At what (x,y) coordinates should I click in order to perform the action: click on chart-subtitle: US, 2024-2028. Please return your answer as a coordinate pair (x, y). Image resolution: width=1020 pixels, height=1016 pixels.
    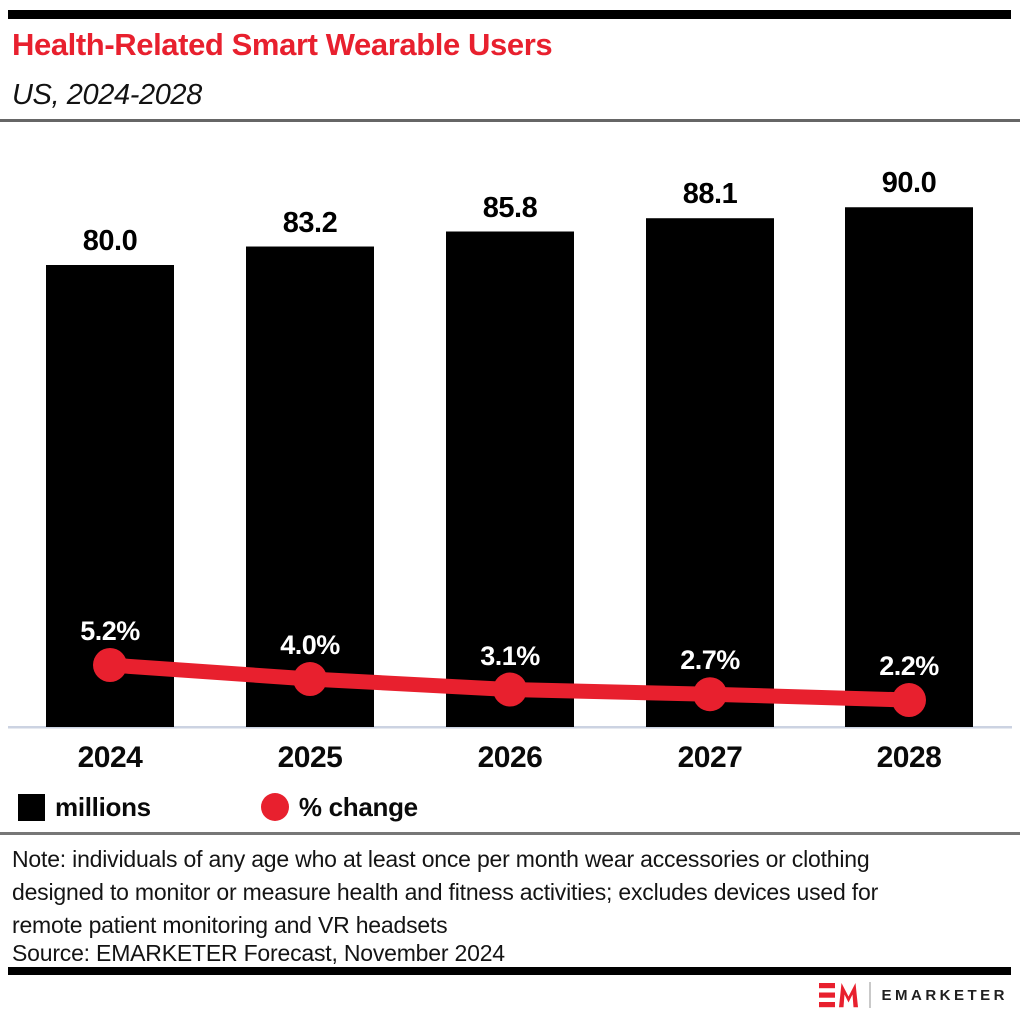
    Looking at the image, I should click on (107, 95).